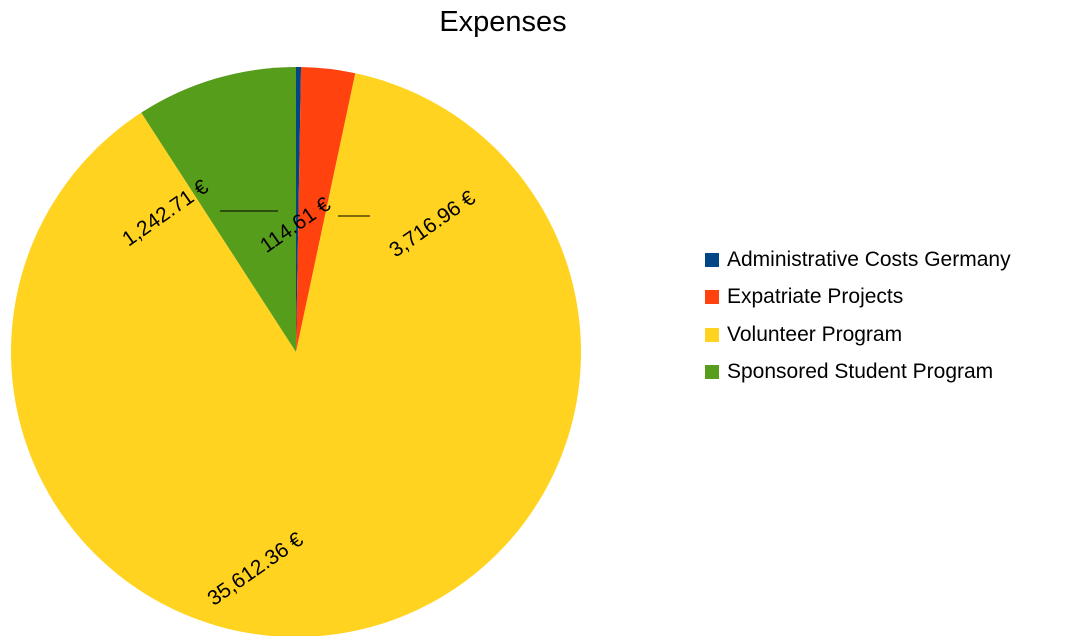  I want to click on legend-label: Expatriate Projects, so click(815, 297).